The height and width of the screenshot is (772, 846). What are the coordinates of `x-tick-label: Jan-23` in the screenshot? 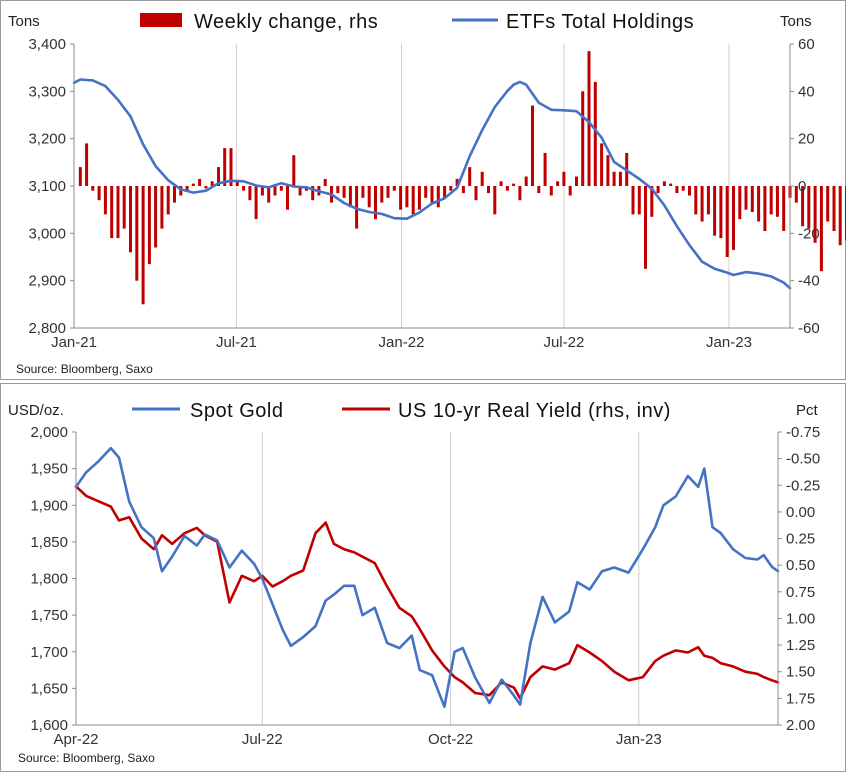 It's located at (639, 739).